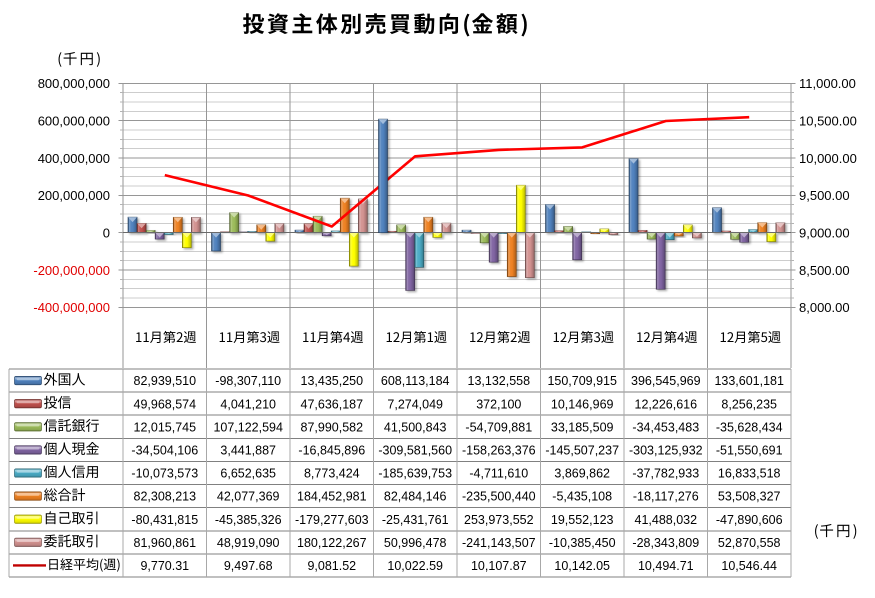 This screenshot has width=875, height=598. Describe the element at coordinates (499, 543) in the screenshot. I see `svg-text: -241,143,507` at that location.